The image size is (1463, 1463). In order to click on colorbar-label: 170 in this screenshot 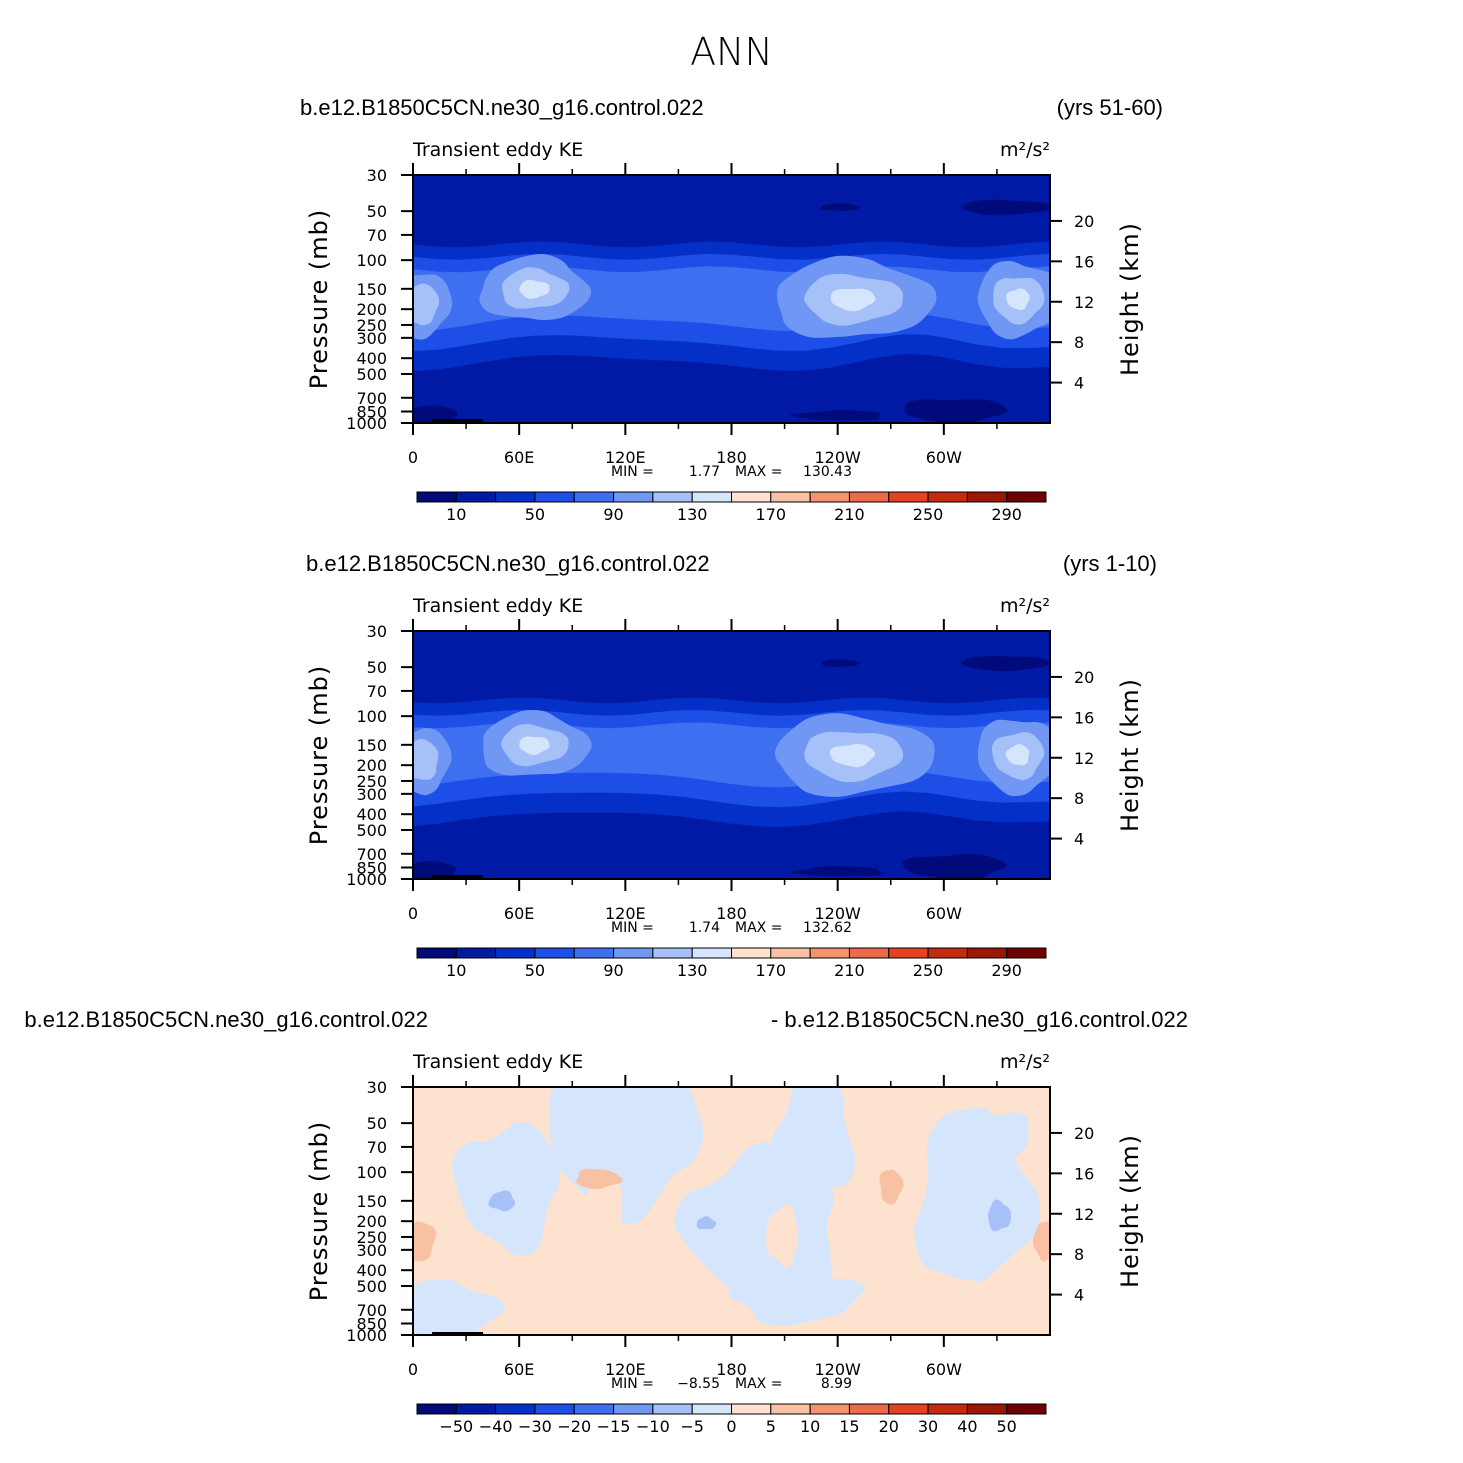, I will do `click(771, 514)`.